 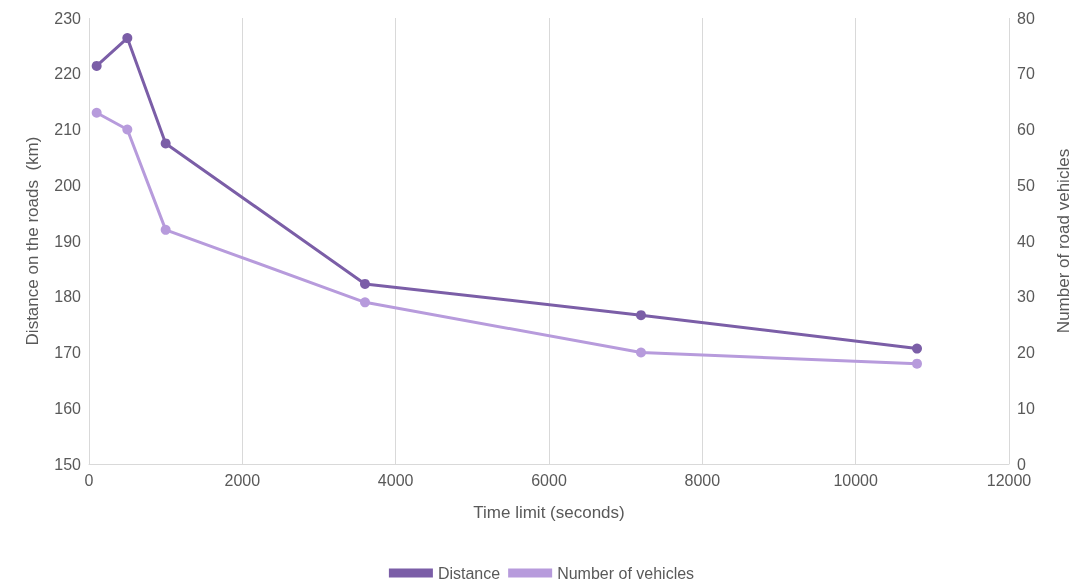 I want to click on x-tick-label: 8000, so click(x=702, y=480).